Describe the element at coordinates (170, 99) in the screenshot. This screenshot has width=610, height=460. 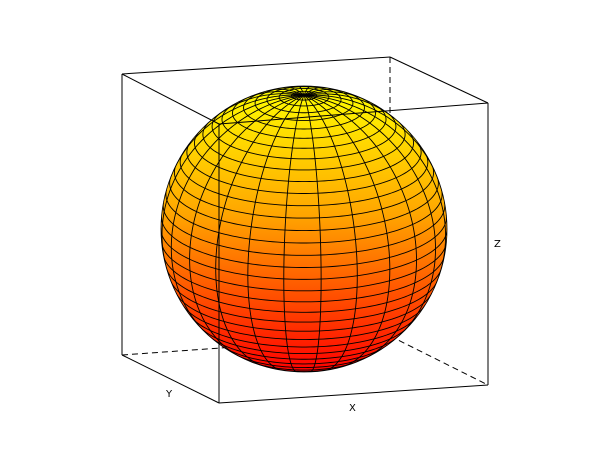
I see `box-edge-top-left` at that location.